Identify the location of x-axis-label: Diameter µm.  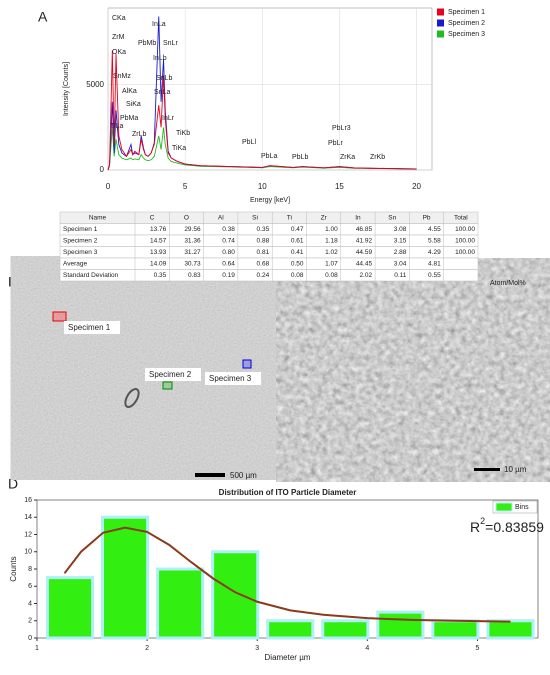
(288, 657).